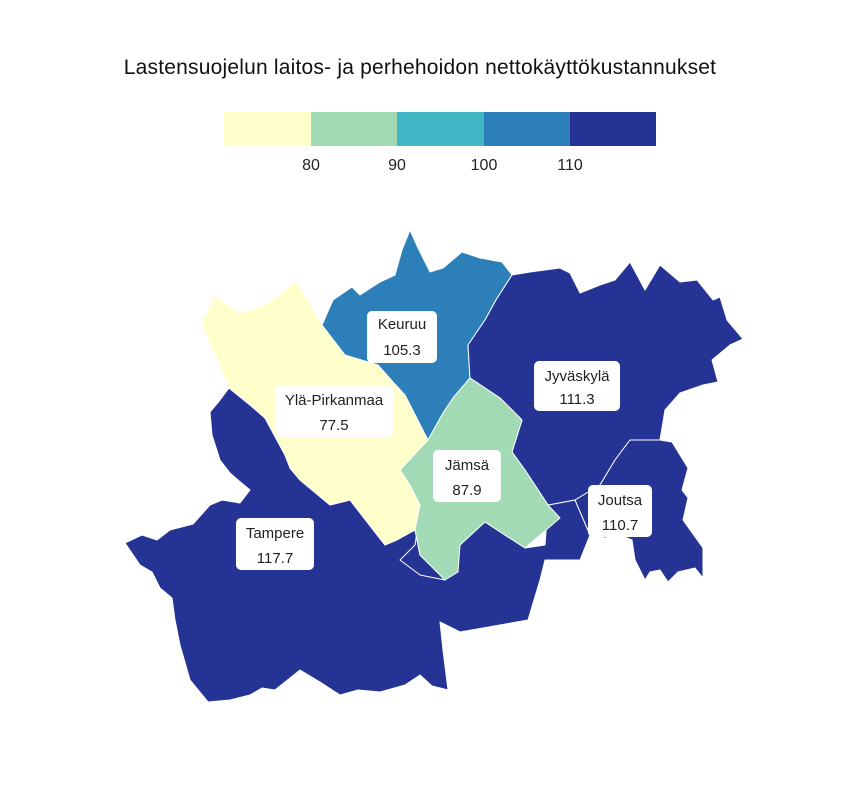  I want to click on region-value: 111.3, so click(576, 399).